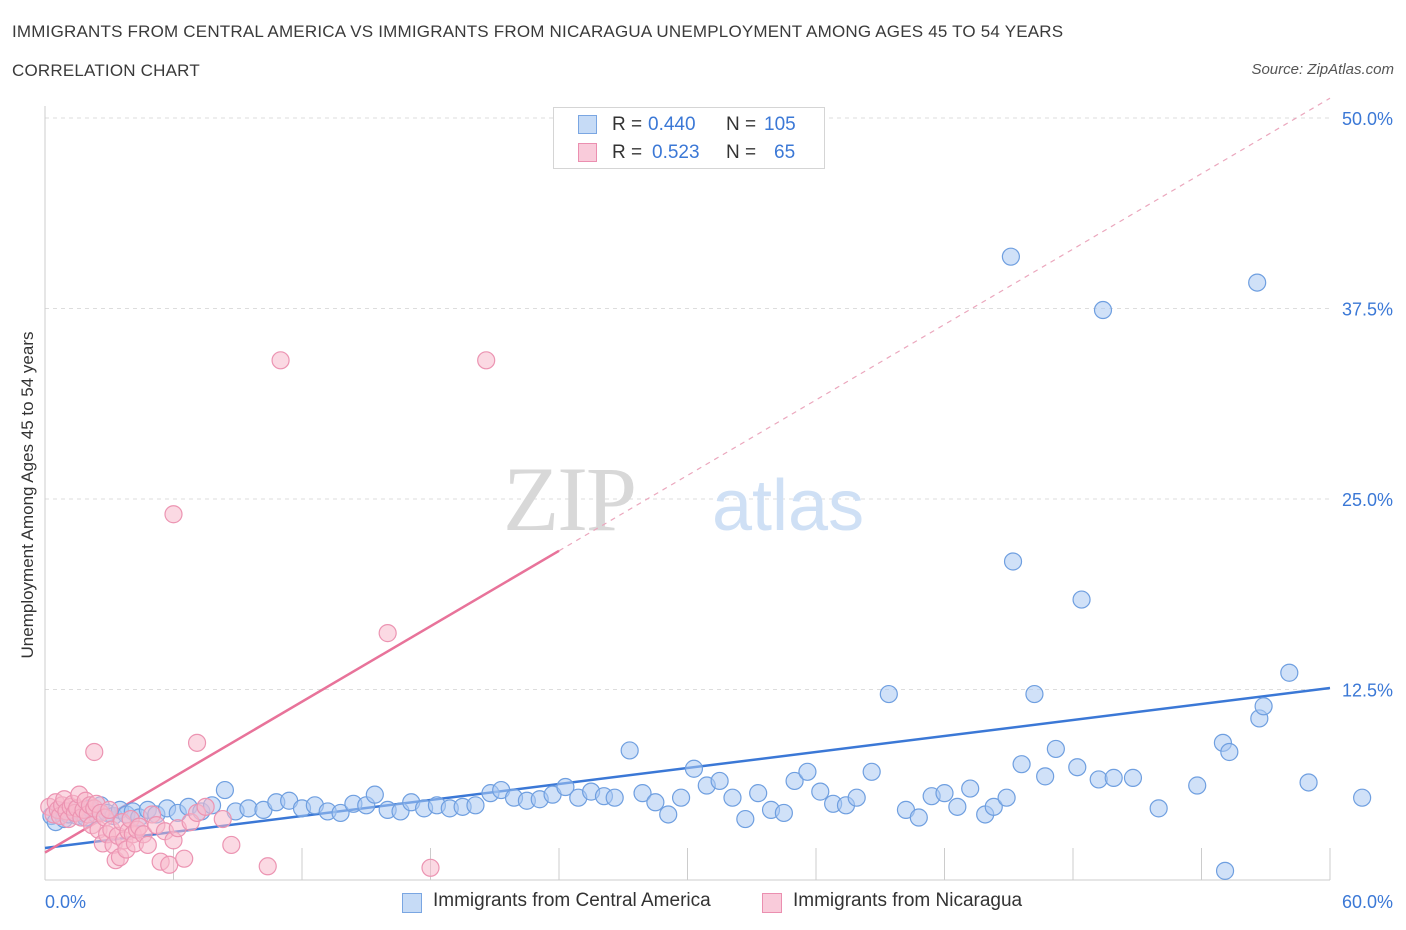  What do you see at coordinates (1367, 310) in the screenshot?
I see `y-tick-label: 37.5%` at bounding box center [1367, 310].